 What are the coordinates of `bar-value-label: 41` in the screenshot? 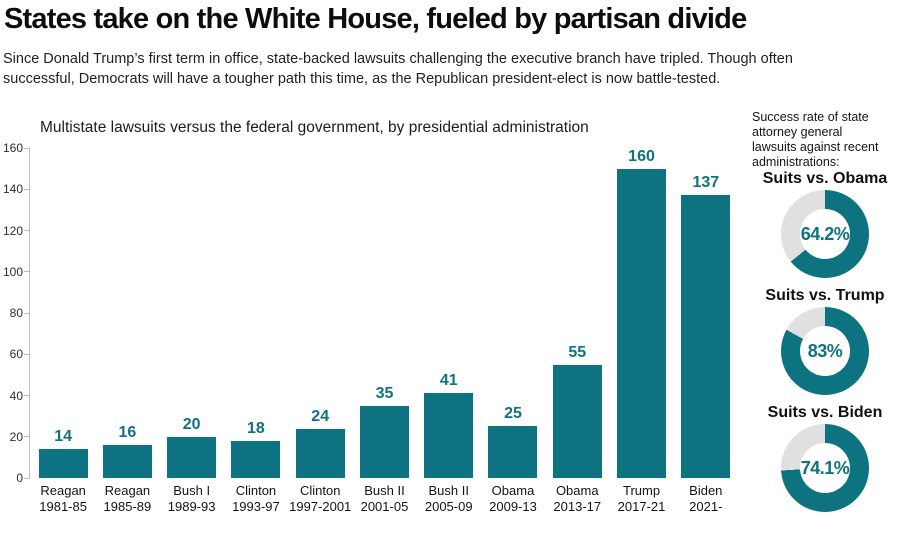 It's located at (448, 381).